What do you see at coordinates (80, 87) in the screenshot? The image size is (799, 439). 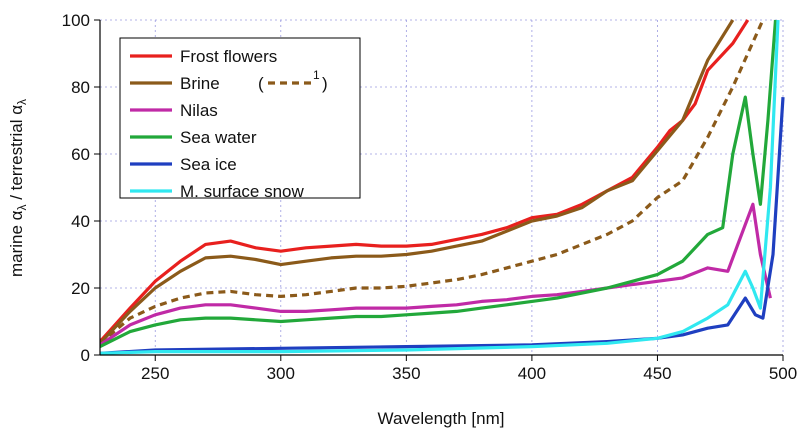 I see `y-tick-label: 80` at bounding box center [80, 87].